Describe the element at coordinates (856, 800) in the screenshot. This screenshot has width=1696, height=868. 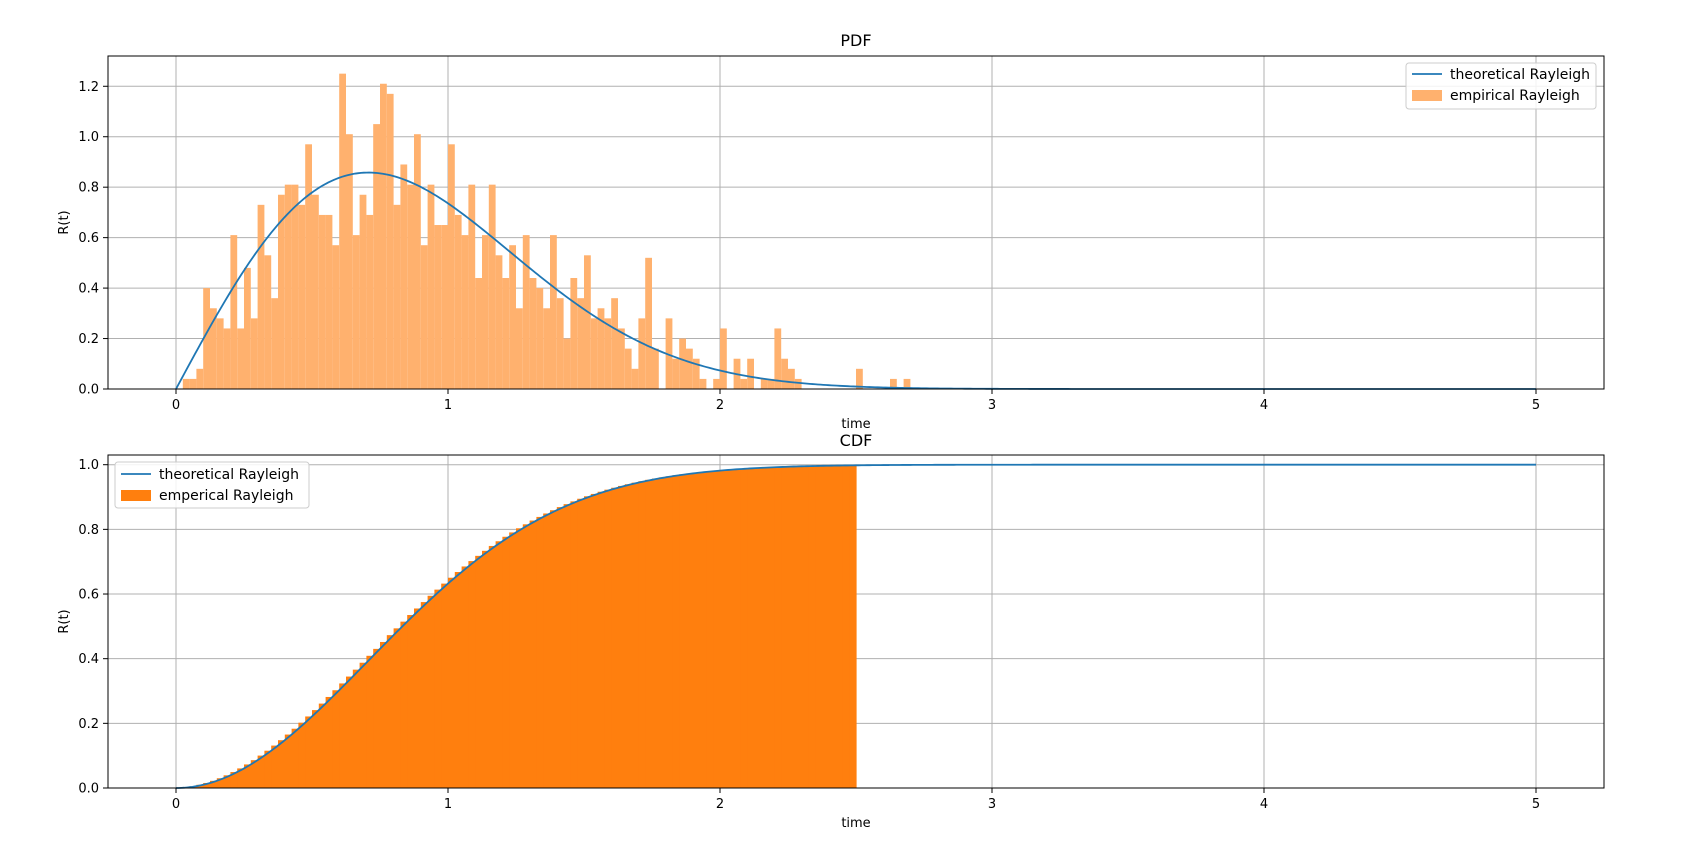
I see `cdf-x-ticks: 0 1 2 3 4 5` at that location.